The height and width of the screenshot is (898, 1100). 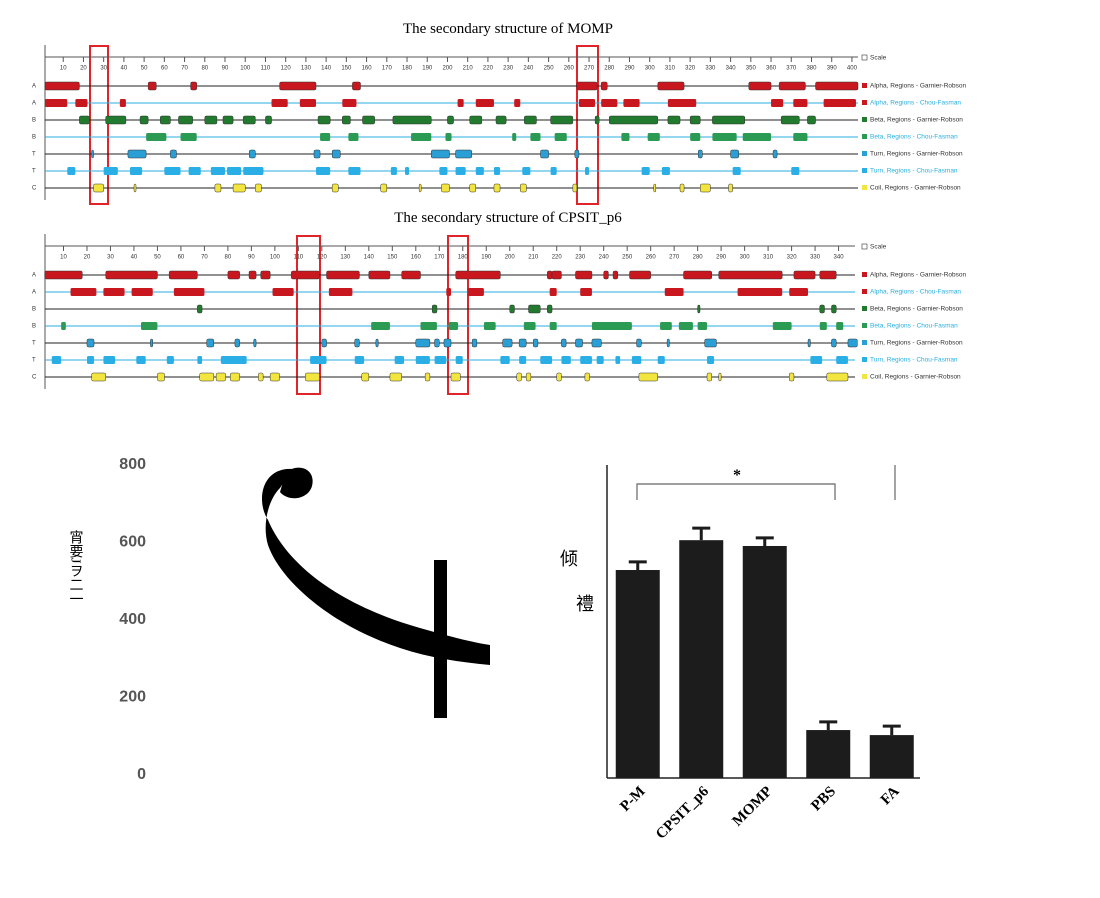 What do you see at coordinates (286, 69) in the screenshot?
I see `x-tick-label: 120` at bounding box center [286, 69].